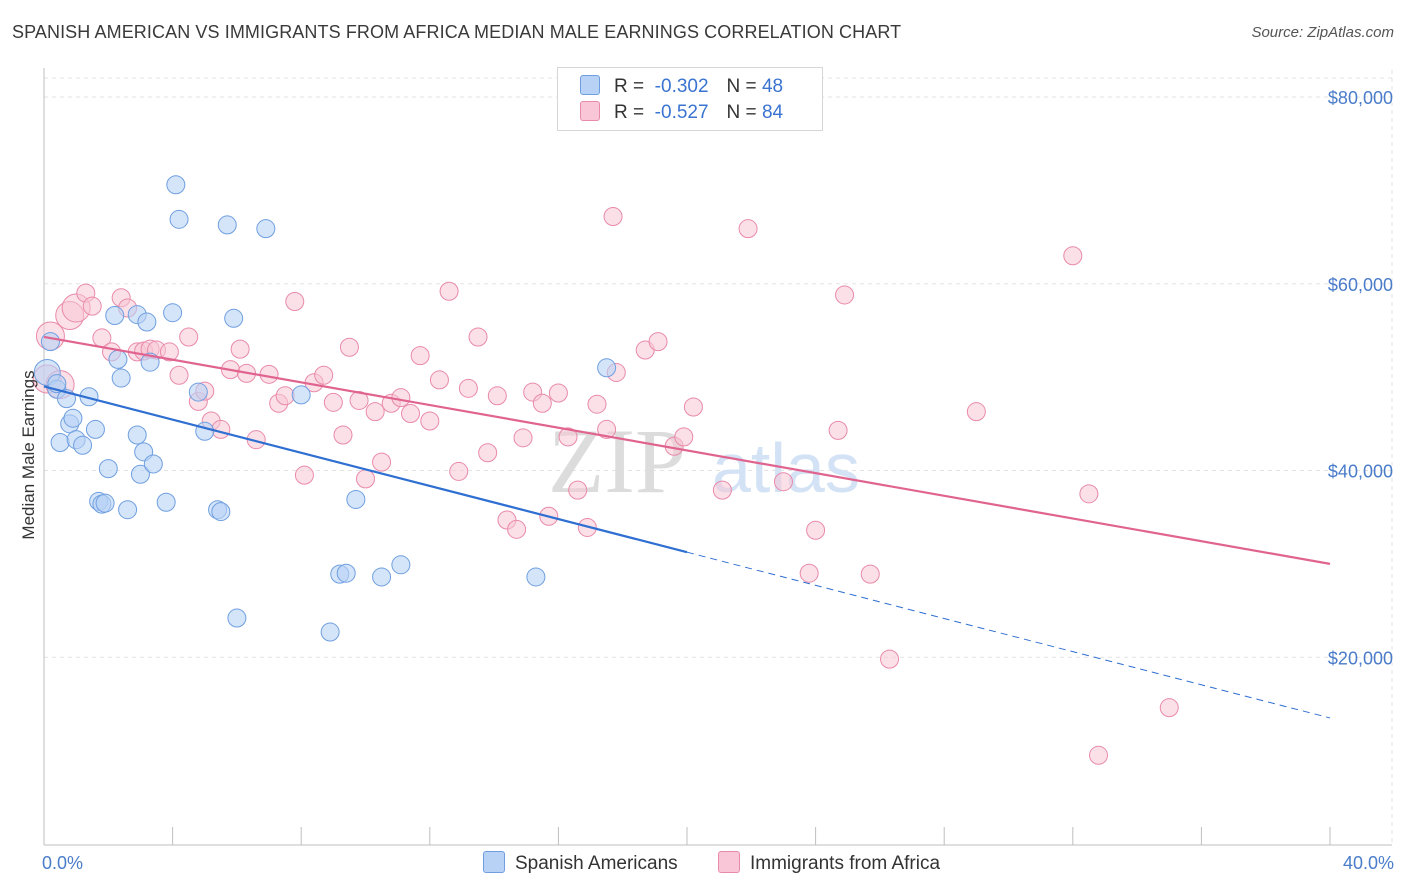 This screenshot has height=892, width=1406. What do you see at coordinates (1368, 863) in the screenshot?
I see `x-tick-label: 40.0%` at bounding box center [1368, 863].